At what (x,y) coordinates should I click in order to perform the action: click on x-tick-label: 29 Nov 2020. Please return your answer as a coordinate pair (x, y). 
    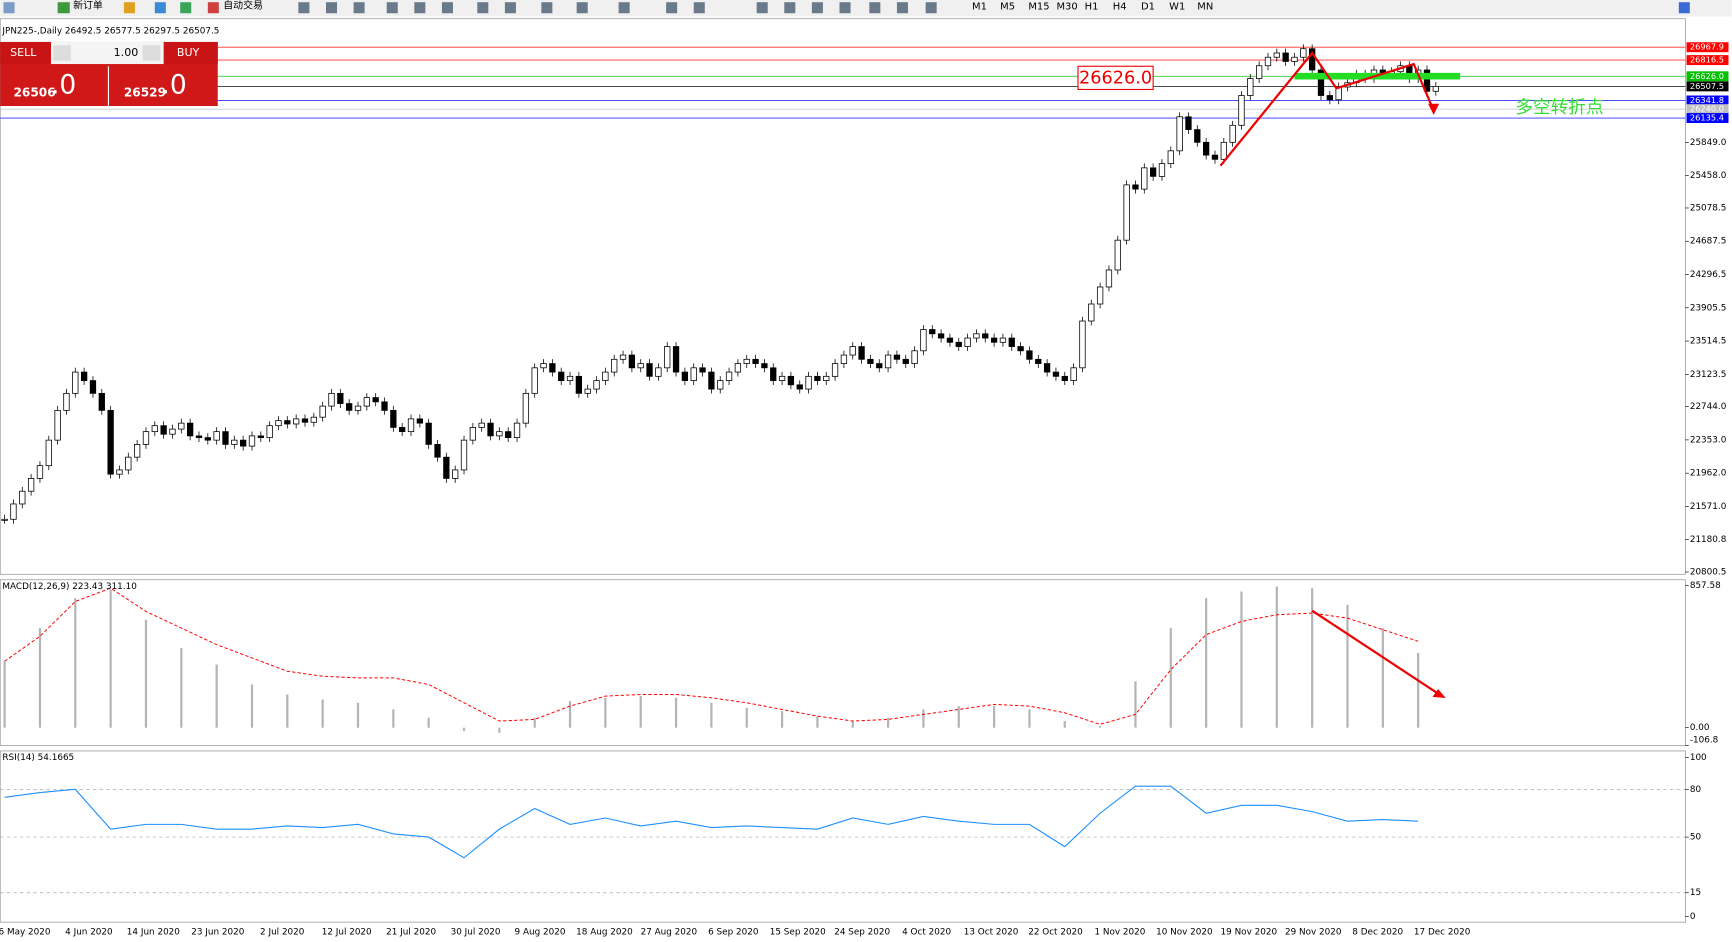
    Looking at the image, I should click on (1313, 933).